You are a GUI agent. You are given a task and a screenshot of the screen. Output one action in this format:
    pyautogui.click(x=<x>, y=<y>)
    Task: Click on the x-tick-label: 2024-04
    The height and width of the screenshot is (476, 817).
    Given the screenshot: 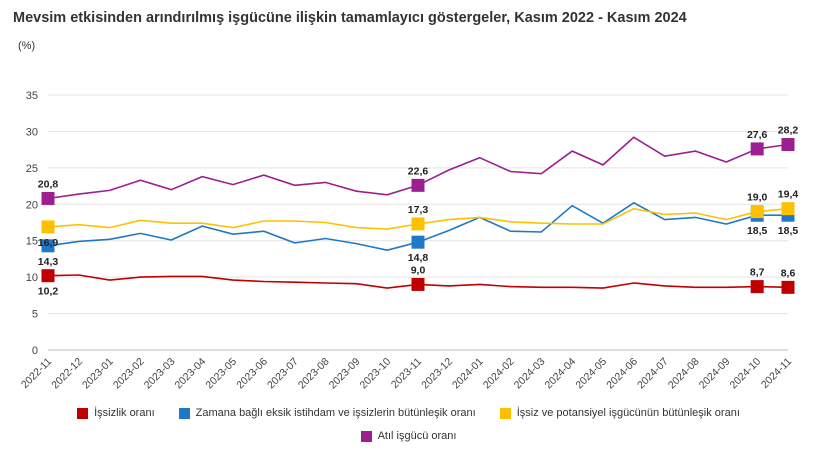 What is the action you would take?
    pyautogui.click(x=561, y=374)
    